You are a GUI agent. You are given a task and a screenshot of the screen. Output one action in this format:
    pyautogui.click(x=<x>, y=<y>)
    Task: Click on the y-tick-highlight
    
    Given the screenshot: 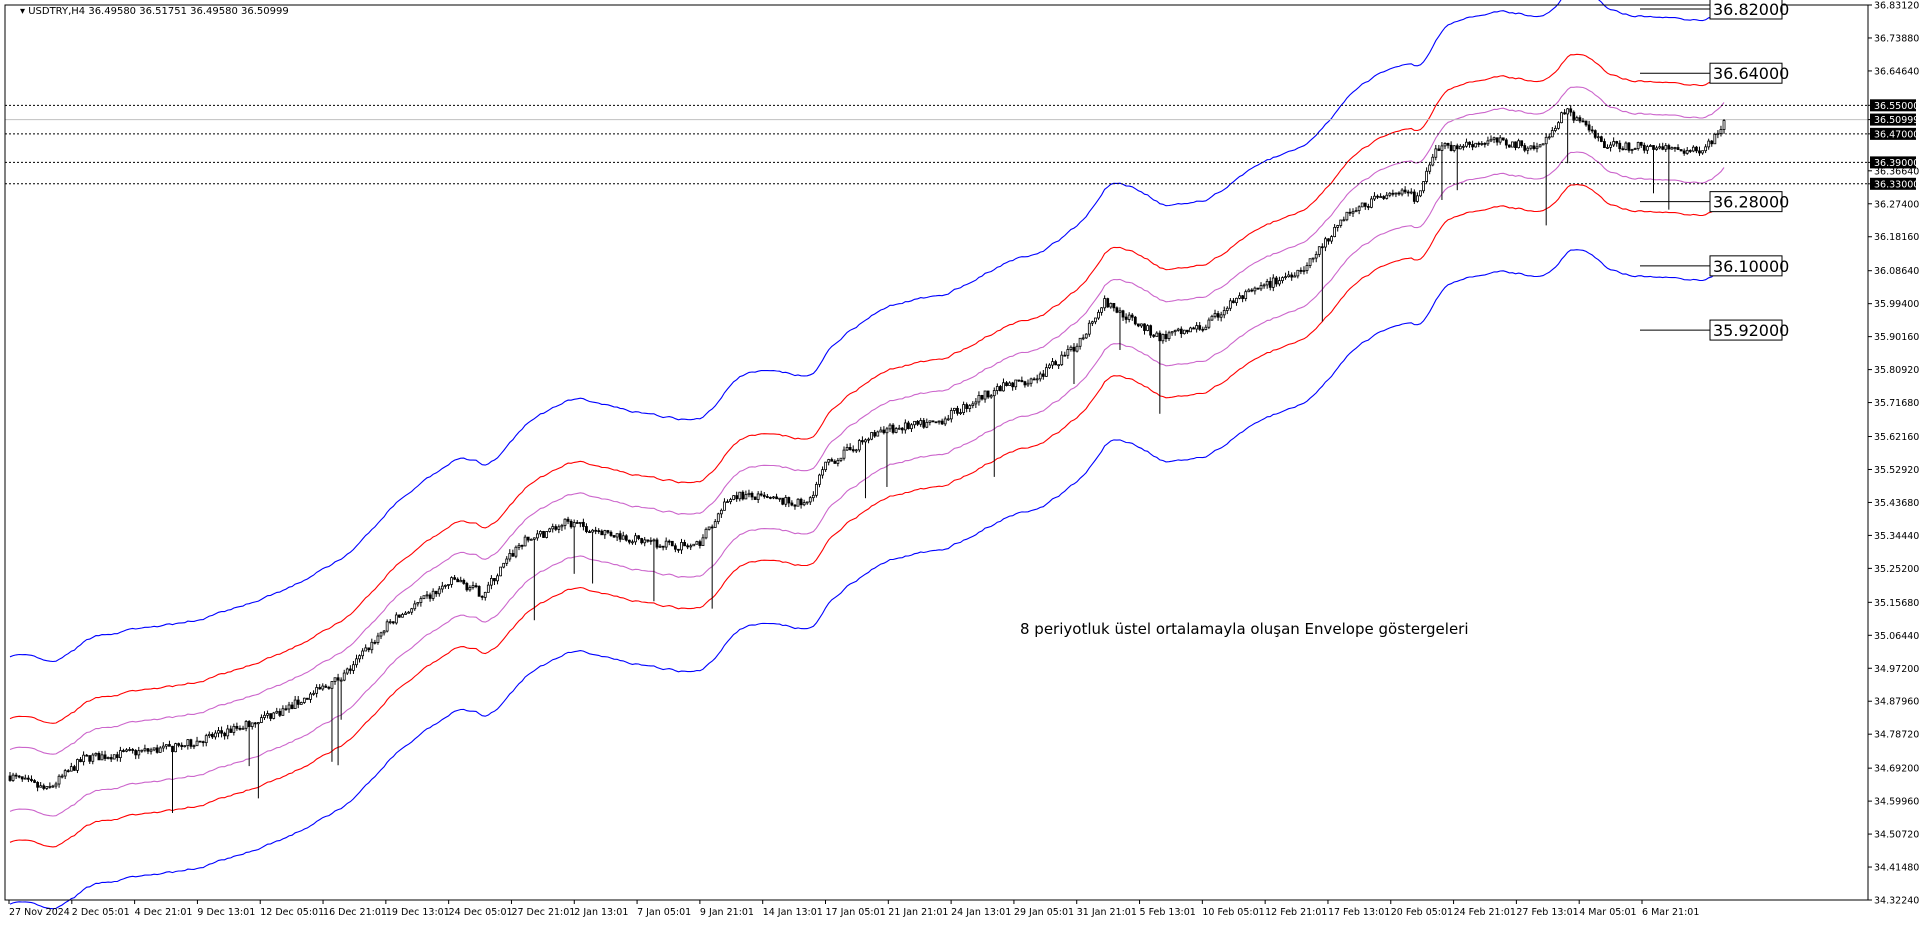 What is the action you would take?
    pyautogui.click(x=1893, y=105)
    